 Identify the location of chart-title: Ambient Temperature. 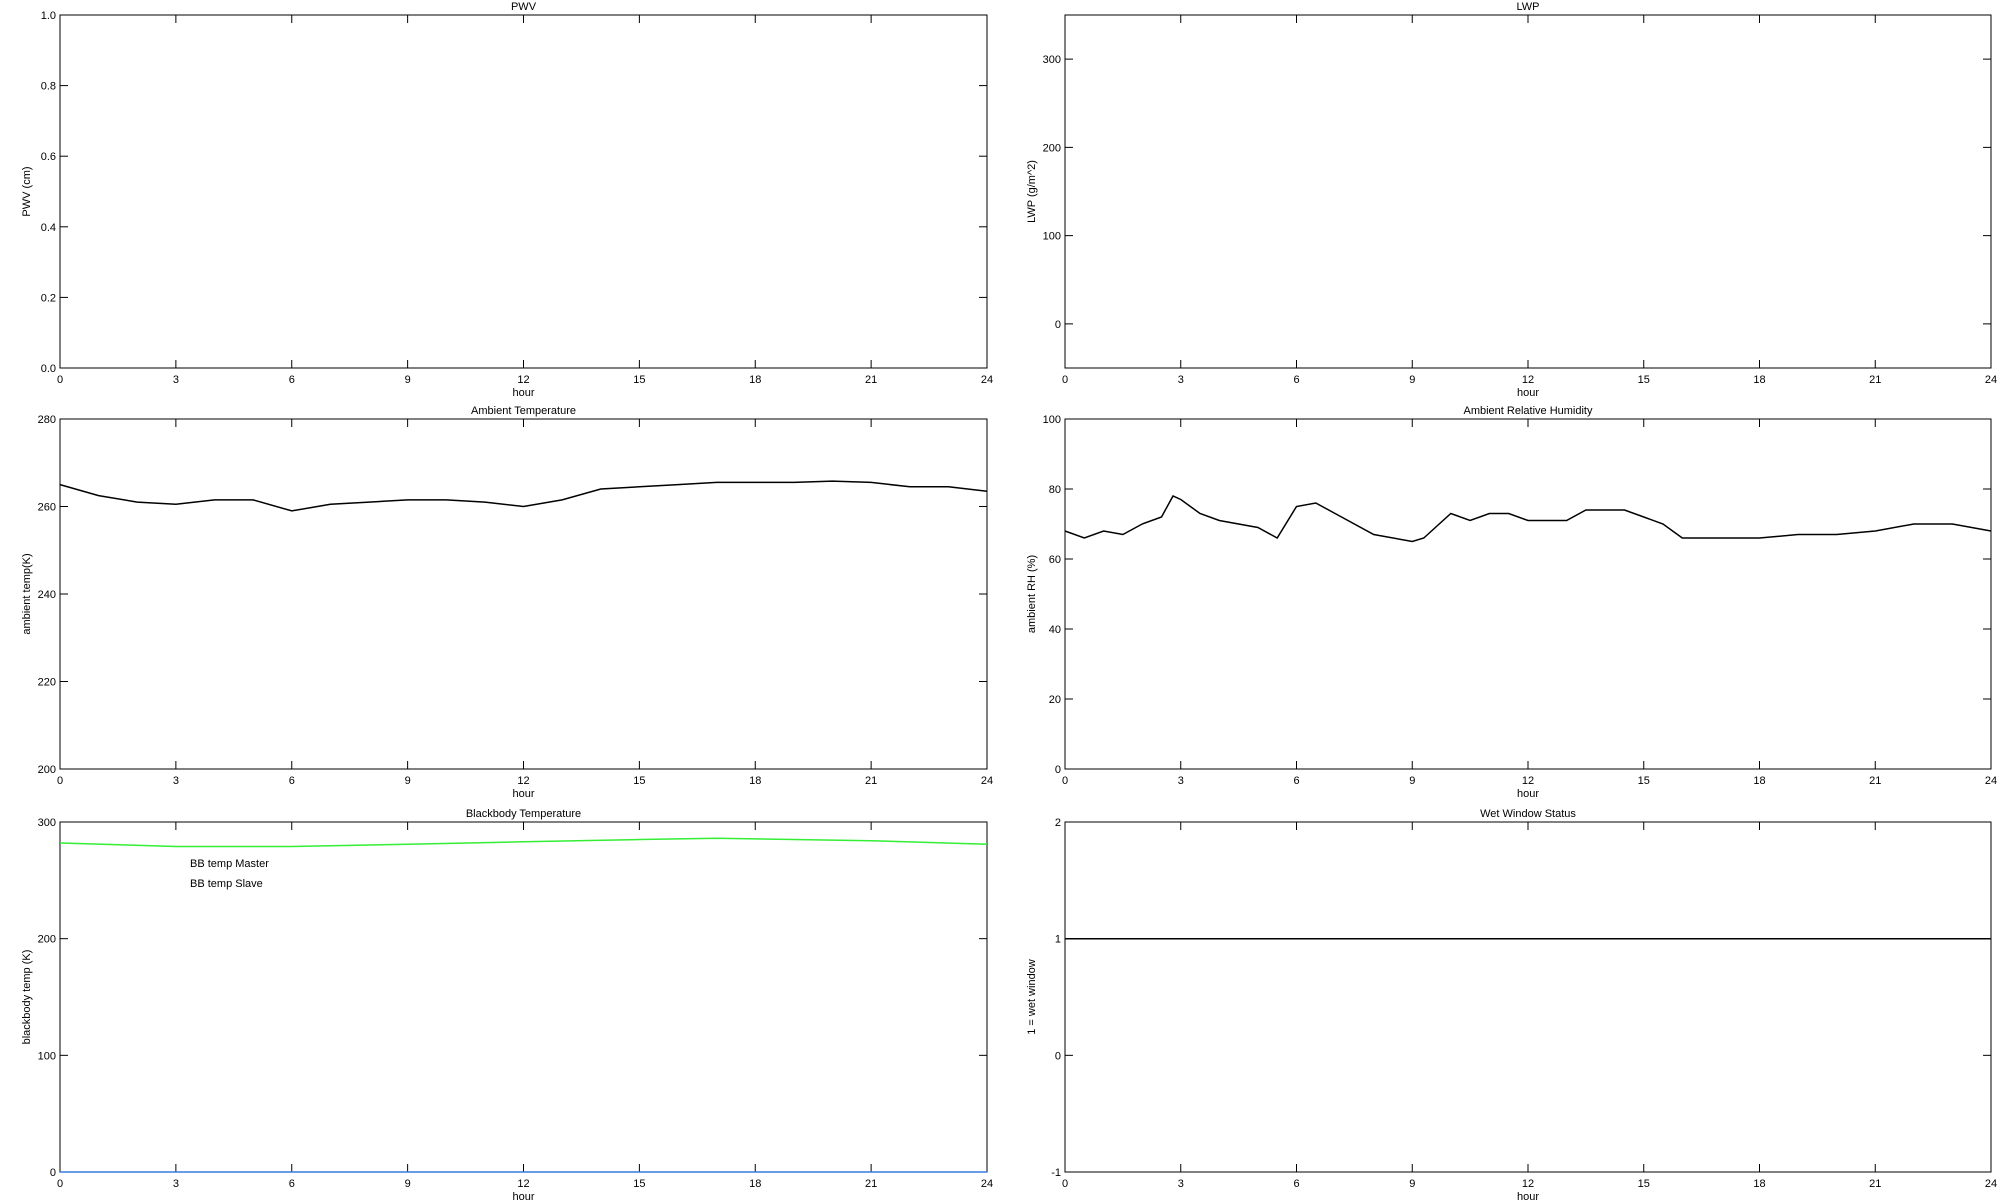
(523, 411).